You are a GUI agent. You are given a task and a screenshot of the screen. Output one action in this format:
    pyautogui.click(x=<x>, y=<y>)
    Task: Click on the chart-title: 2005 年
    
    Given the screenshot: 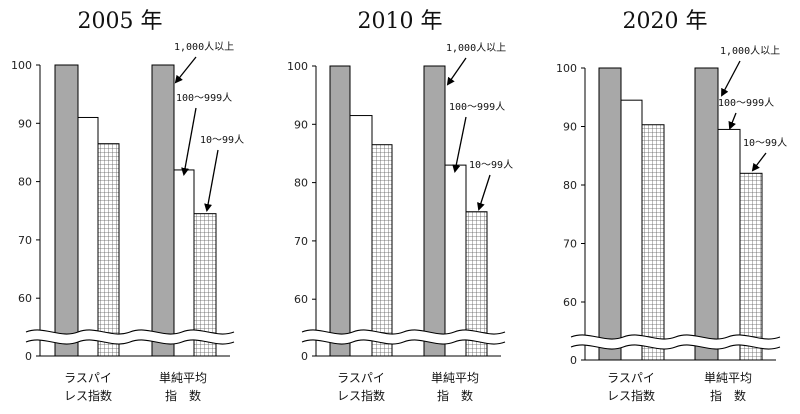 What is the action you would take?
    pyautogui.click(x=120, y=21)
    